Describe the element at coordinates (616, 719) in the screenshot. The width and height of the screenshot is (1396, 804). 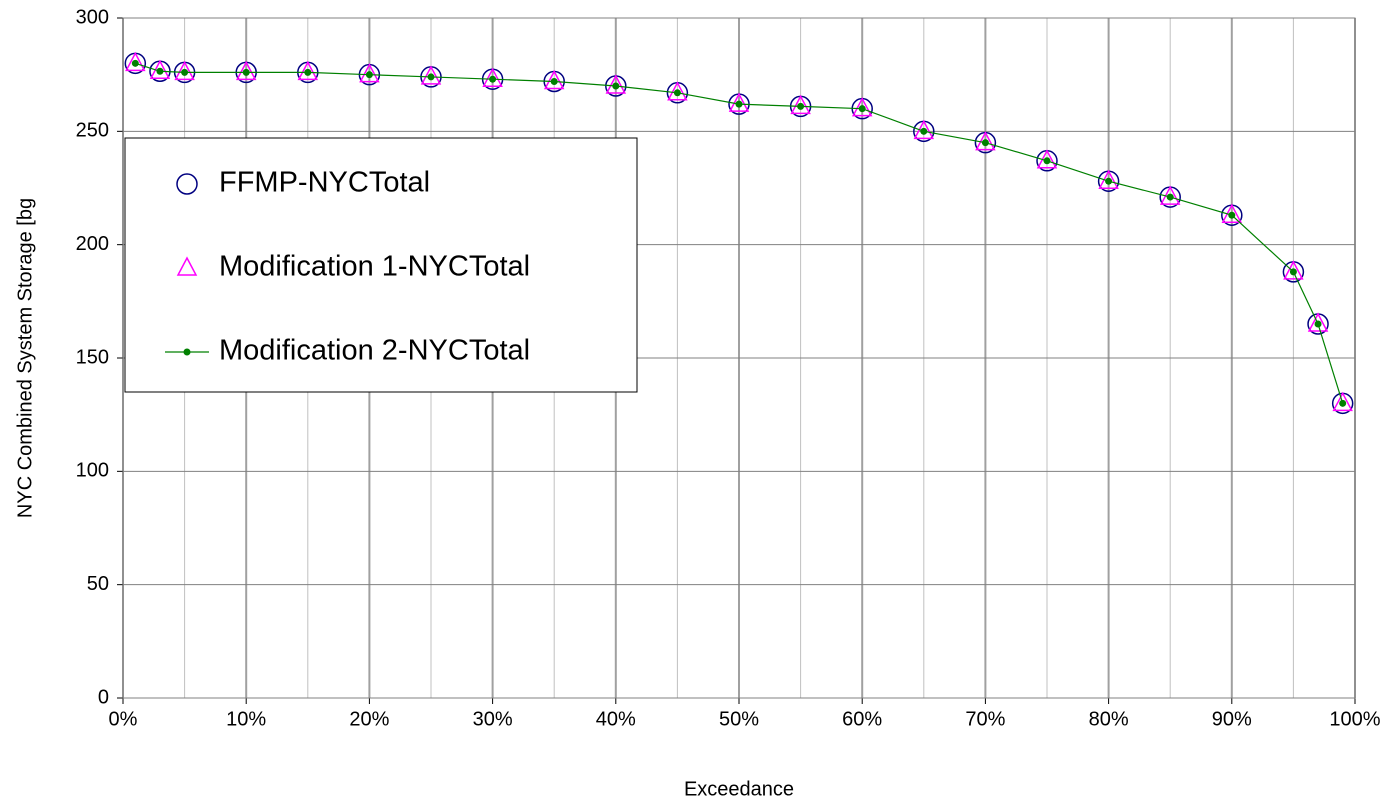
I see `x-tick-label: 40%` at that location.